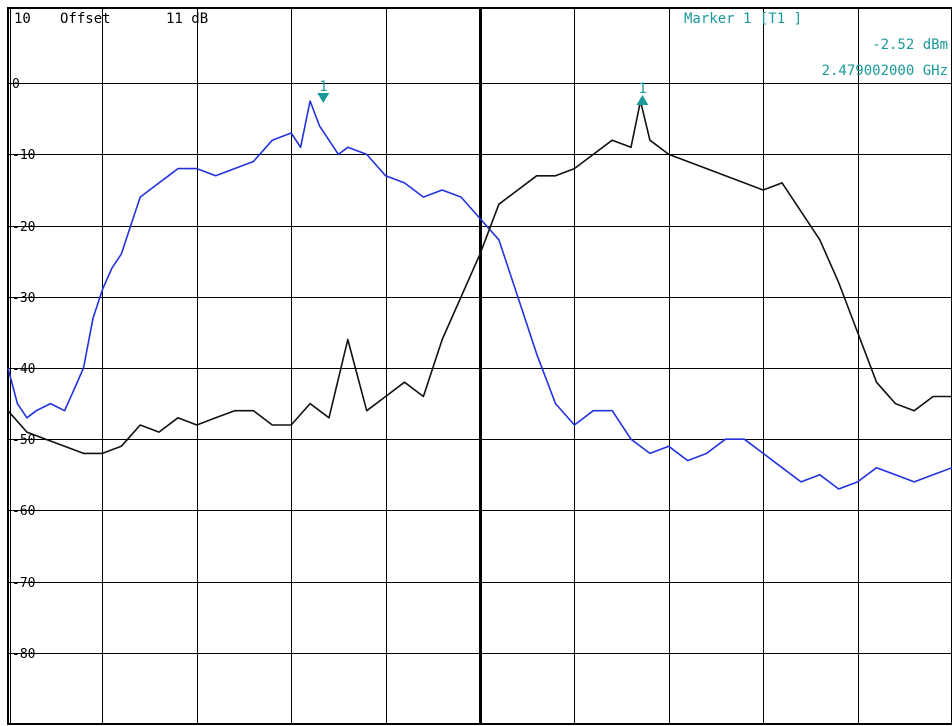  I want to click on y-tick-label: -70, so click(23, 583).